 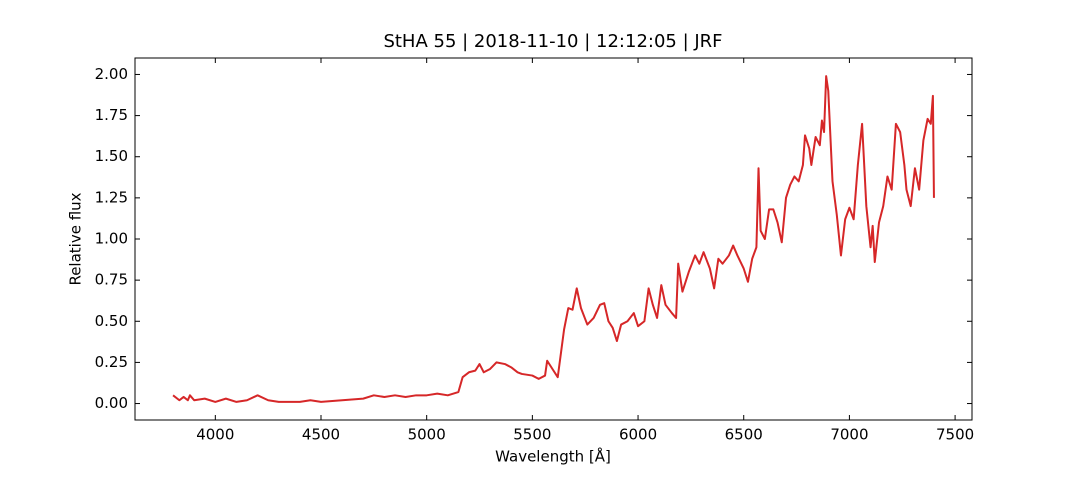 What do you see at coordinates (111, 115) in the screenshot?
I see `y-tick-label: 1.75` at bounding box center [111, 115].